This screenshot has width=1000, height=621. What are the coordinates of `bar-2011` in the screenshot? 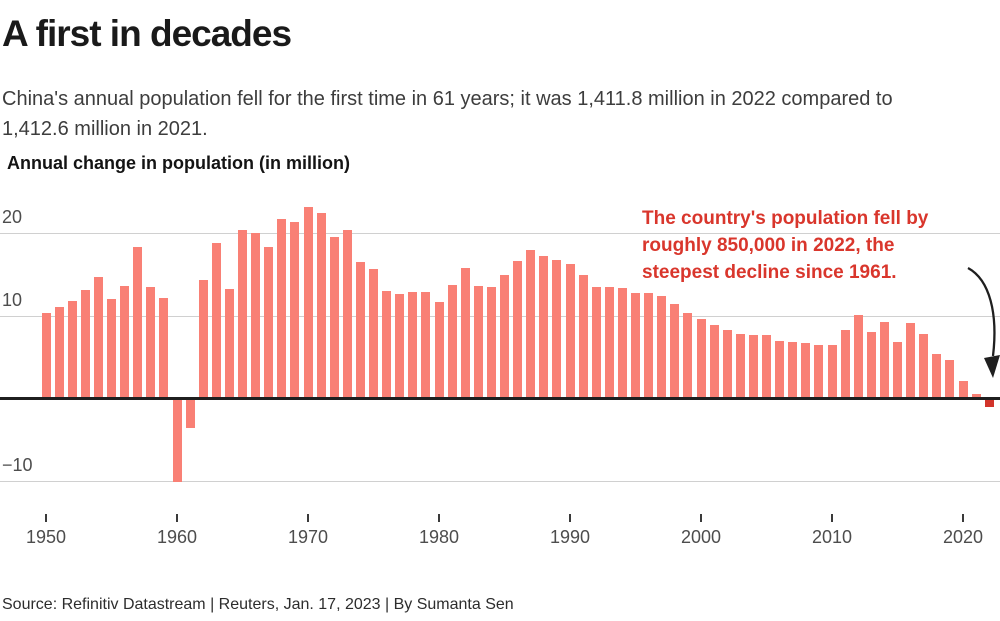 It's located at (845, 363).